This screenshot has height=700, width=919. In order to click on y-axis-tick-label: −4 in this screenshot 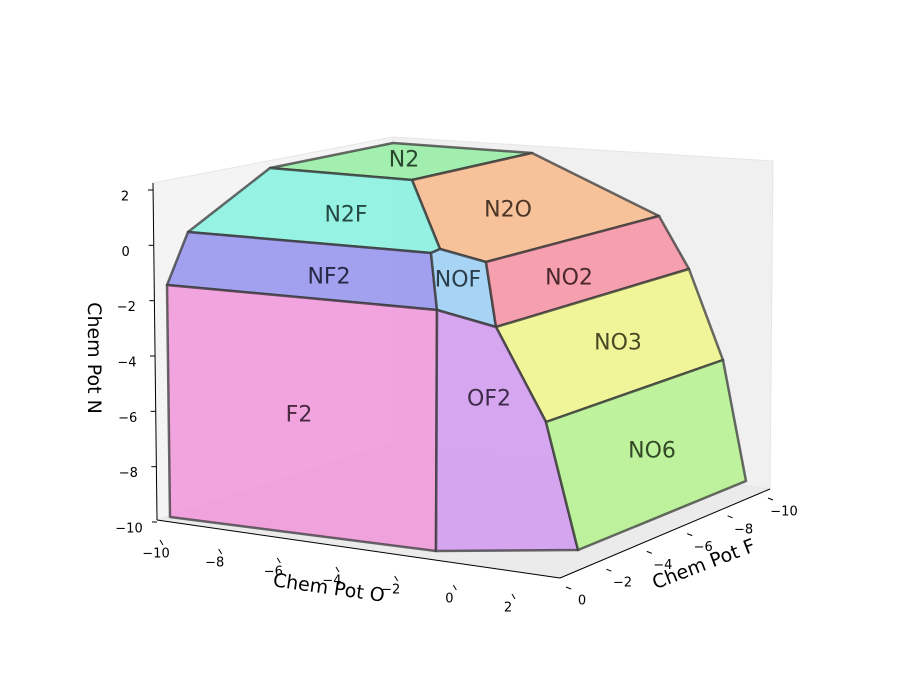, I will do `click(662, 565)`.